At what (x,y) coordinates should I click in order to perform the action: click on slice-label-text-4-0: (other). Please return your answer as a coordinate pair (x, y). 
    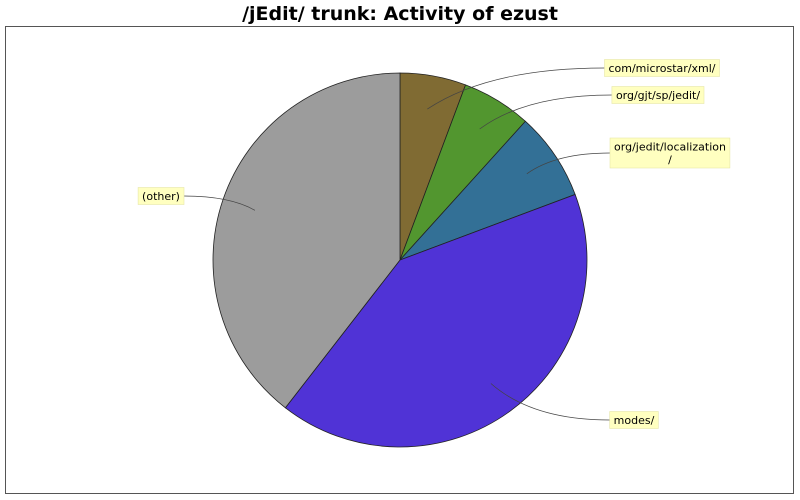
    Looking at the image, I should click on (161, 196).